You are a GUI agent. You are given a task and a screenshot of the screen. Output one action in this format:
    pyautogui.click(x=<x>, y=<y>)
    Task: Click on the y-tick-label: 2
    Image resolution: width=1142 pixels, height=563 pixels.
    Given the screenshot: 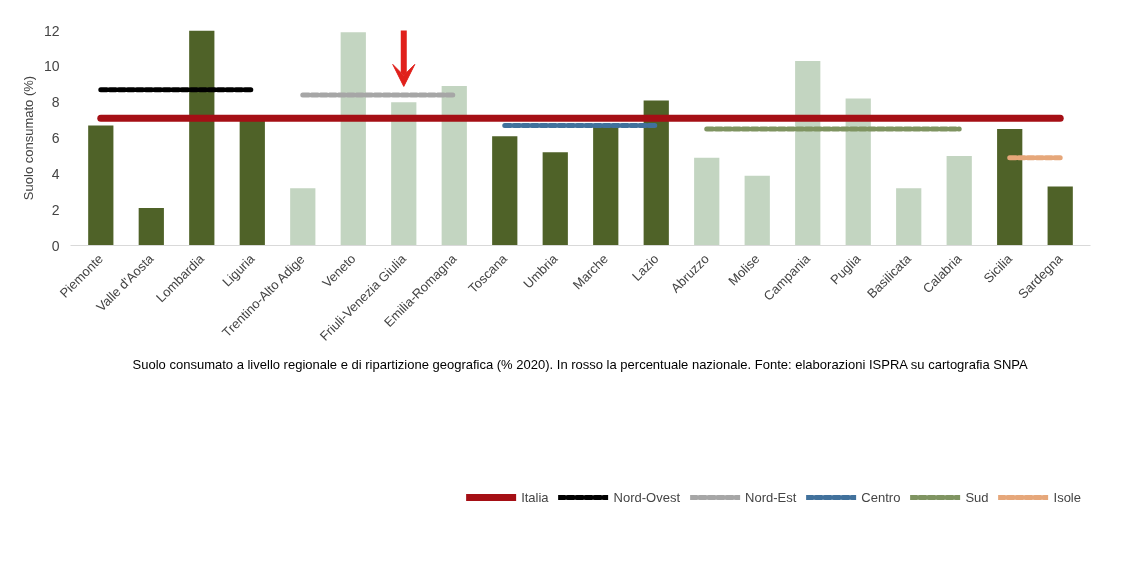 What is the action you would take?
    pyautogui.click(x=55, y=209)
    